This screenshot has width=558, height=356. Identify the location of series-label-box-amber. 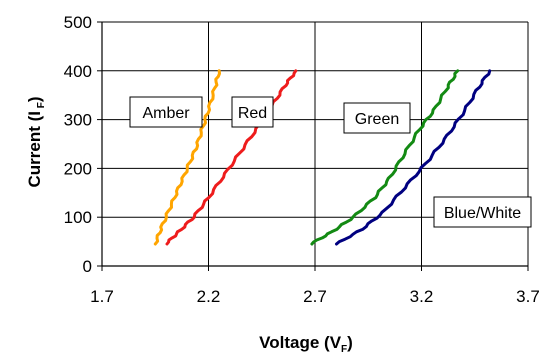
(166, 112).